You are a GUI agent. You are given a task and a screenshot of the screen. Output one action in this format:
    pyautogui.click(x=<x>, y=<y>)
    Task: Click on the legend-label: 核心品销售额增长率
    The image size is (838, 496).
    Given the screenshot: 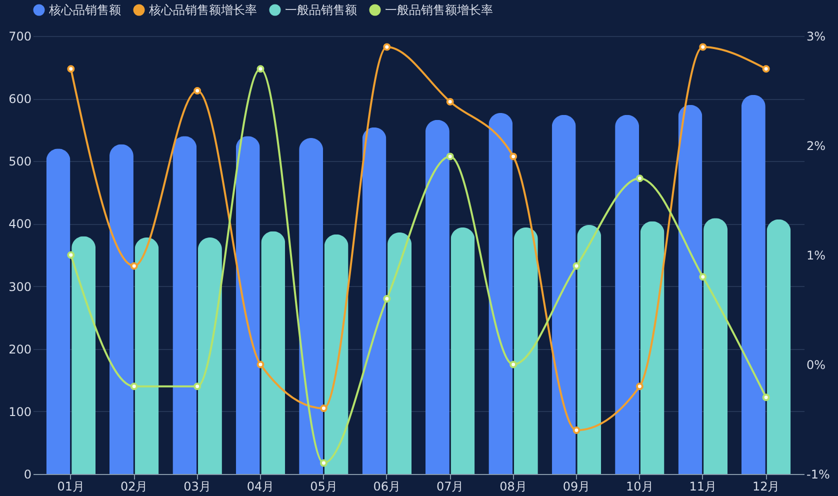 What is the action you would take?
    pyautogui.click(x=202, y=10)
    